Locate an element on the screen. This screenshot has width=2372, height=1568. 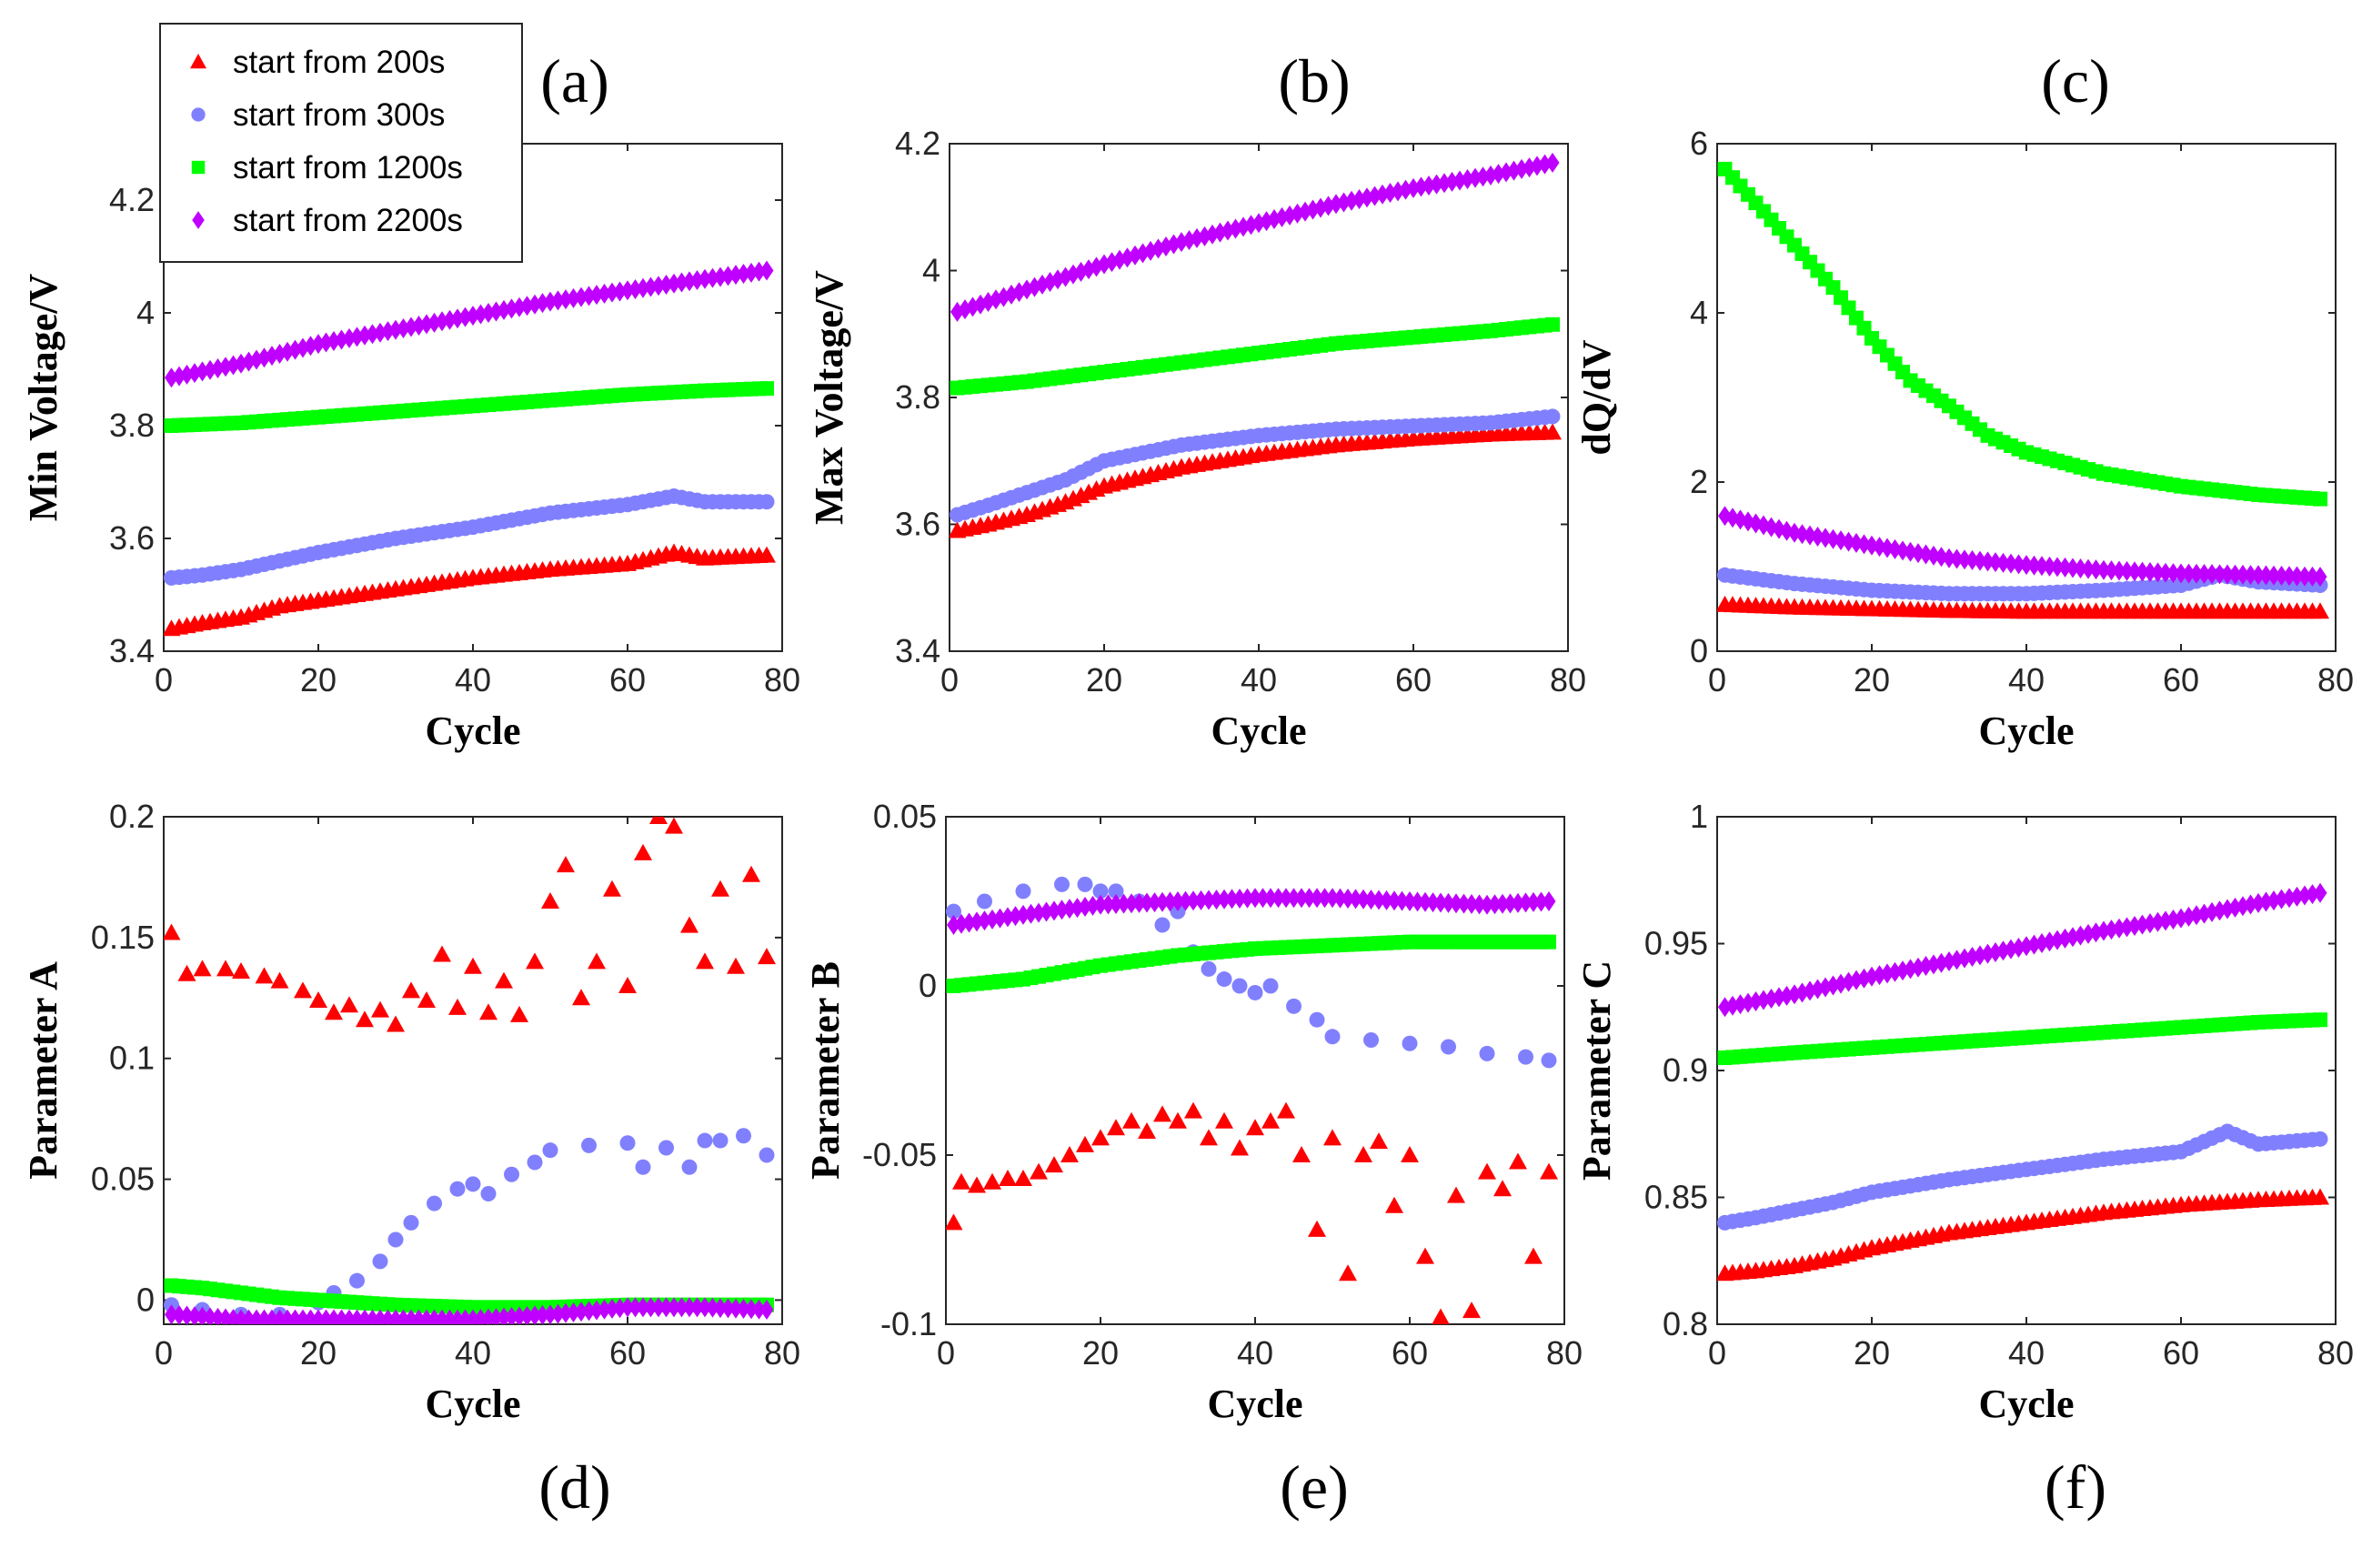
series-start-from-1200s is located at coordinates (1251, 963).